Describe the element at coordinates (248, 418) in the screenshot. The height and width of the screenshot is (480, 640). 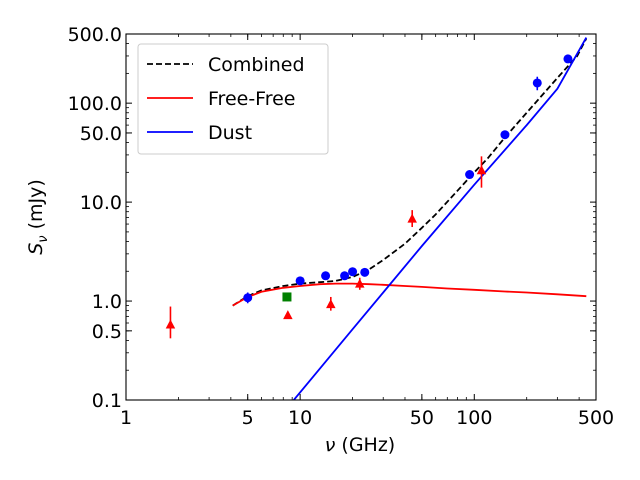
I see `x-tick-label: 5` at that location.